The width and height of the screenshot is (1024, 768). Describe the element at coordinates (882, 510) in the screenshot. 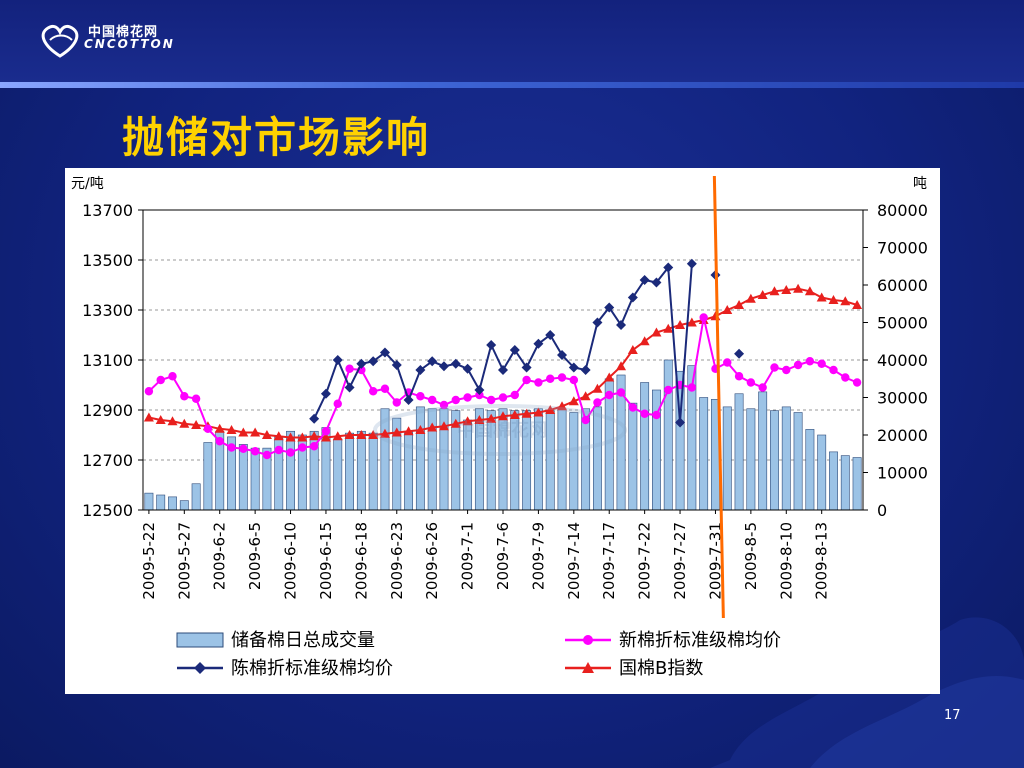

I see `right-tick-label: 0` at that location.